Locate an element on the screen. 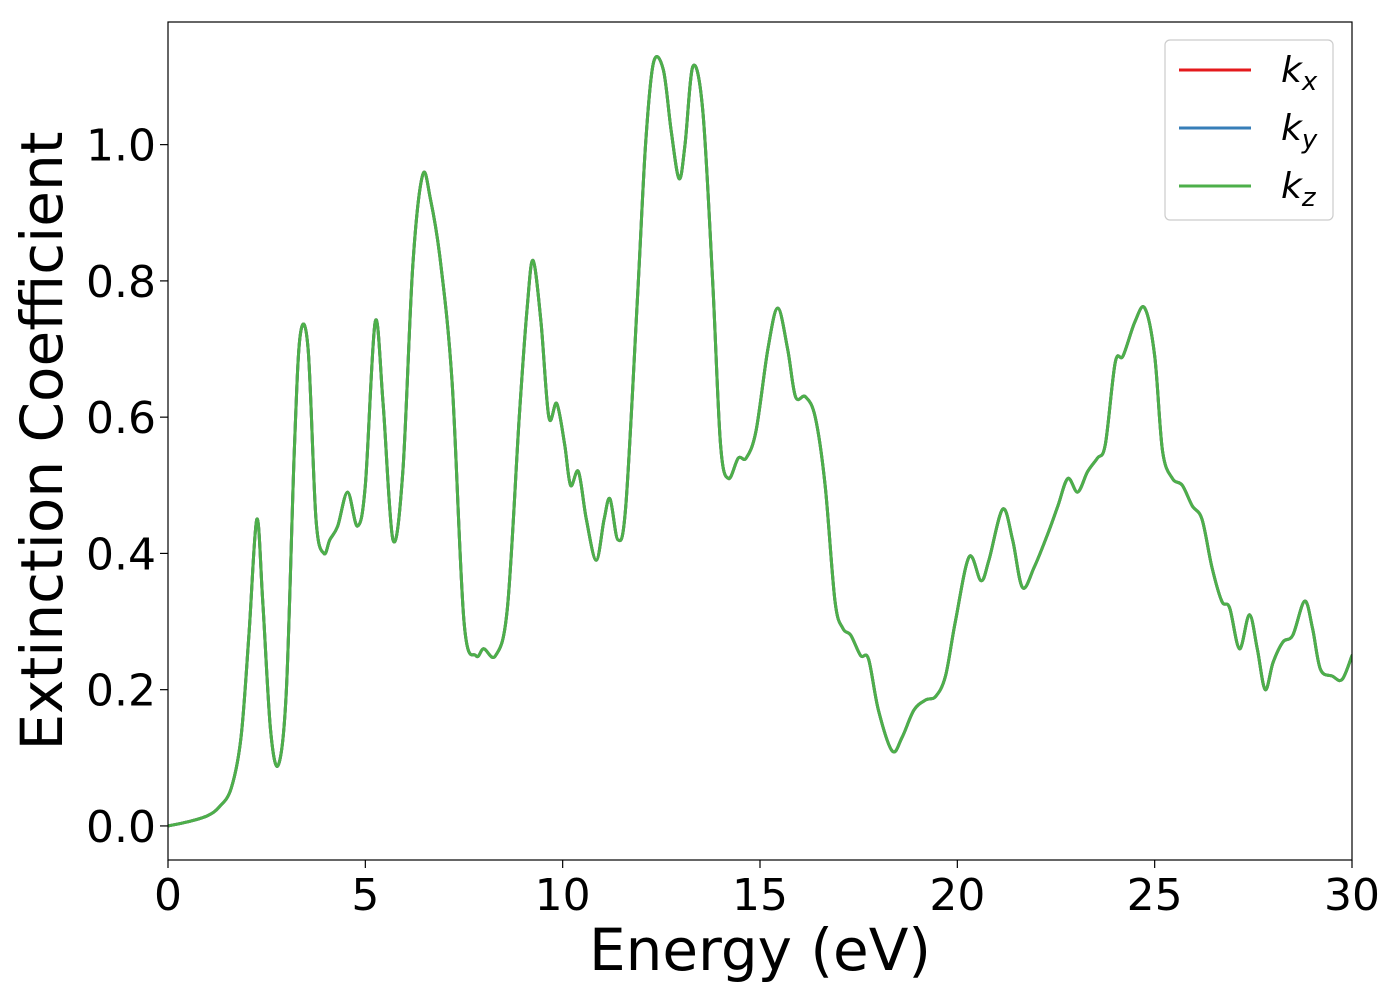 Image resolution: width=1400 pixels, height=1000 pixels. x-tick-label: 5 is located at coordinates (365, 895).